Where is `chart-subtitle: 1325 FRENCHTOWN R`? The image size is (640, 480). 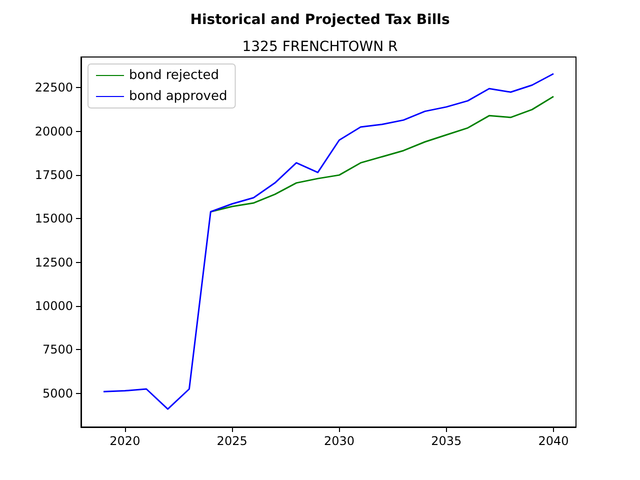 chart-subtitle: 1325 FRENCHTOWN R is located at coordinates (320, 47).